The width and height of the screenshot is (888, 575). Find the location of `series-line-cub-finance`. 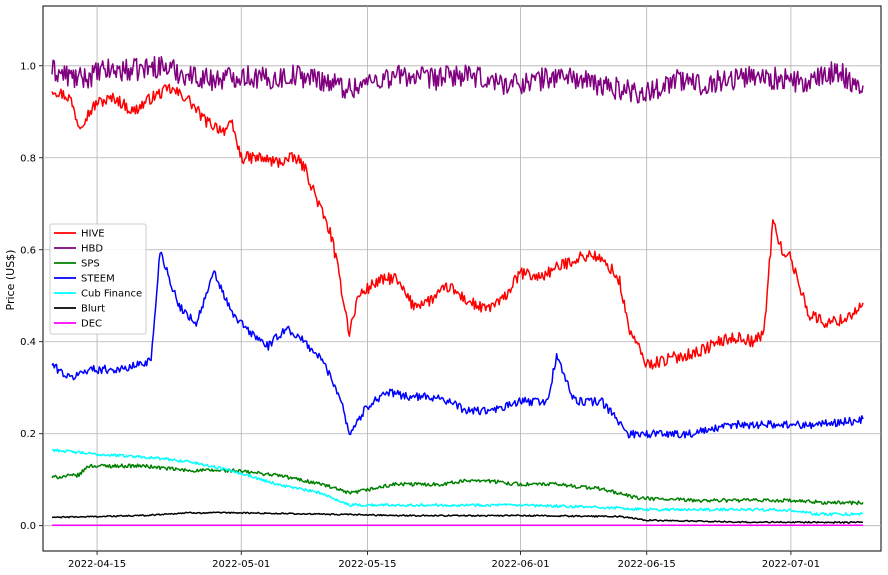

series-line-cub-finance is located at coordinates (457, 482).